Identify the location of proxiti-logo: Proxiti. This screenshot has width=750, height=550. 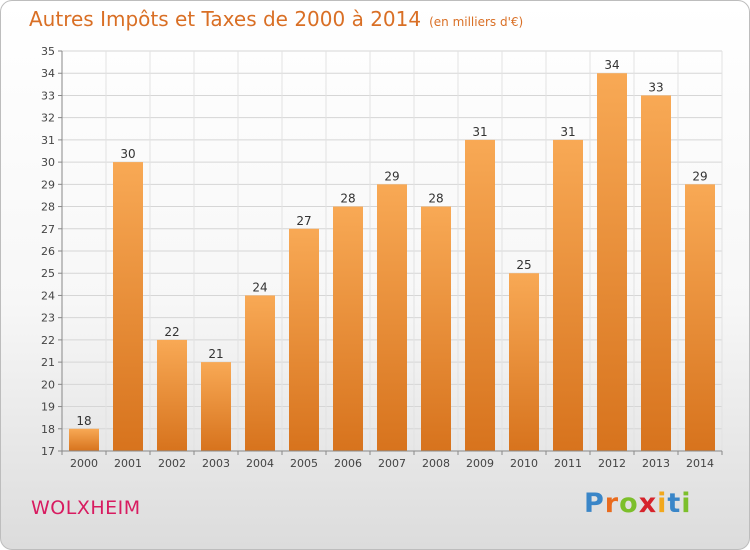
(638, 503).